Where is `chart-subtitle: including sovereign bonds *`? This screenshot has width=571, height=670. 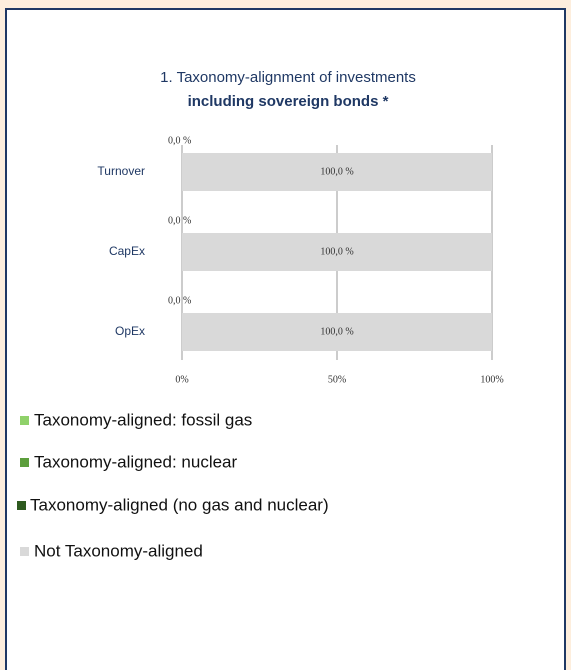
chart-subtitle: including sovereign bonds * is located at coordinates (288, 101).